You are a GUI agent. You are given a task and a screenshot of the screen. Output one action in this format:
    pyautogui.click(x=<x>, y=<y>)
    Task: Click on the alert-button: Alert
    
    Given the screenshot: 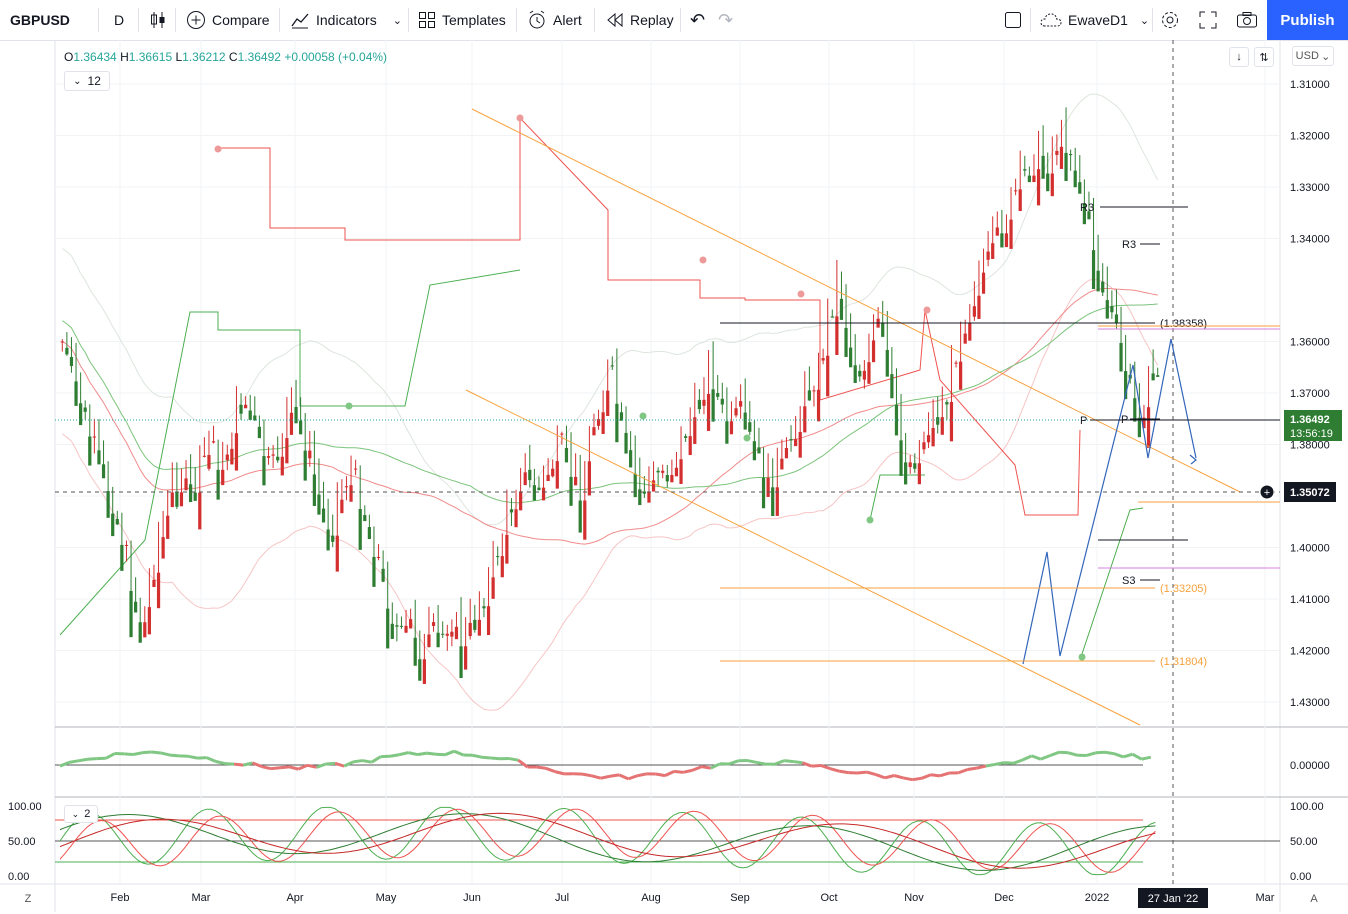 What is the action you would take?
    pyautogui.click(x=554, y=20)
    